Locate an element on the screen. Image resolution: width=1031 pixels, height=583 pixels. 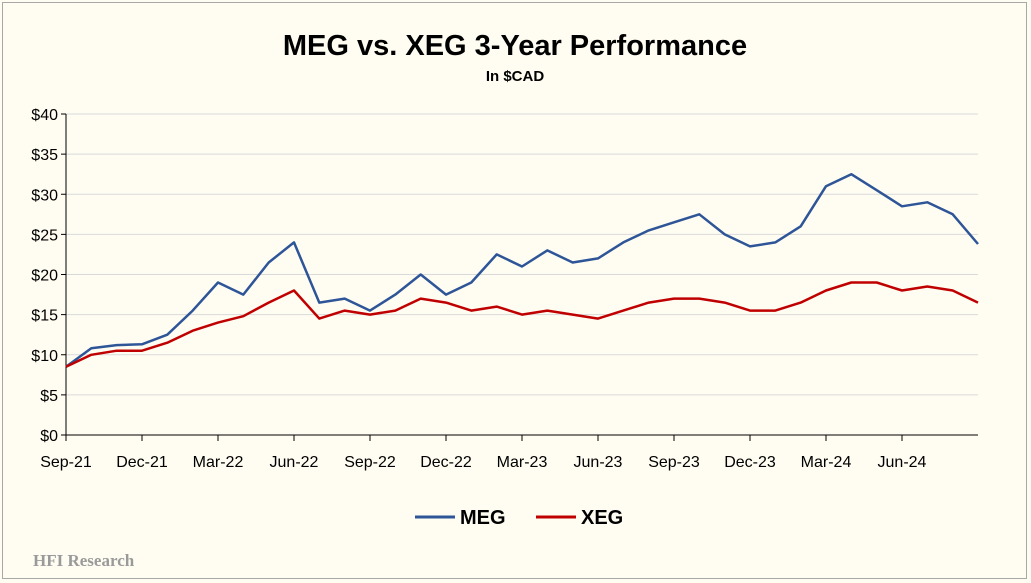
y-tick-label: $0 is located at coordinates (49, 436).